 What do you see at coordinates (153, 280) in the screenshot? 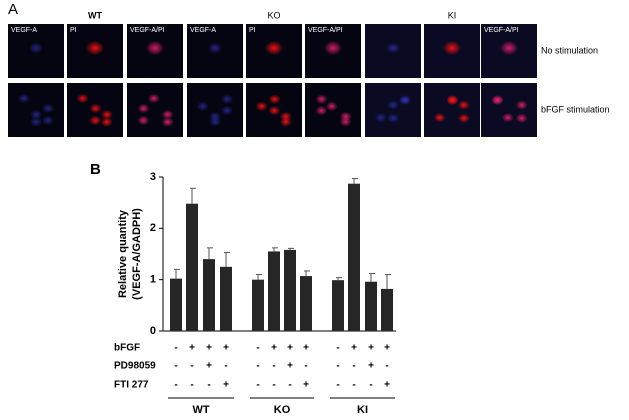
I see `y-tick-label: 1` at bounding box center [153, 280].